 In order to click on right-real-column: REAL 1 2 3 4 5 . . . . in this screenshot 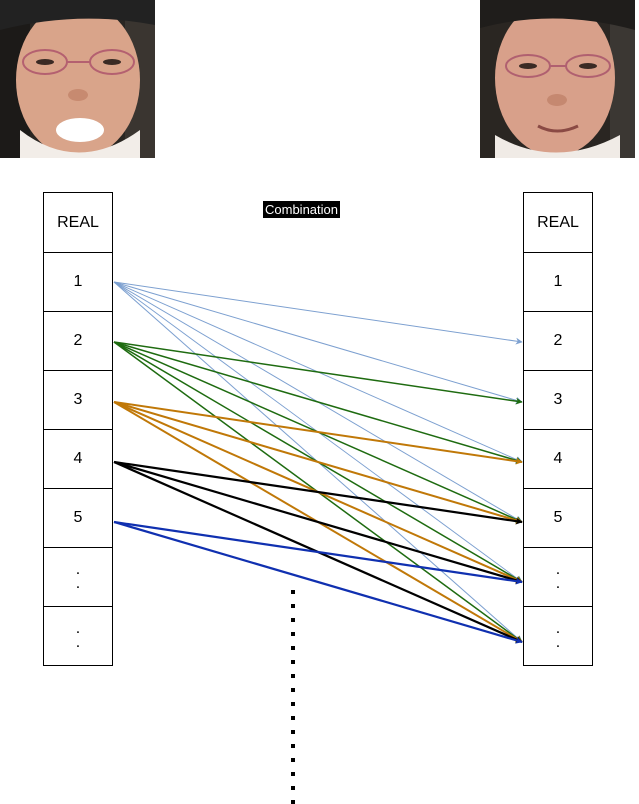, I will do `click(558, 429)`.